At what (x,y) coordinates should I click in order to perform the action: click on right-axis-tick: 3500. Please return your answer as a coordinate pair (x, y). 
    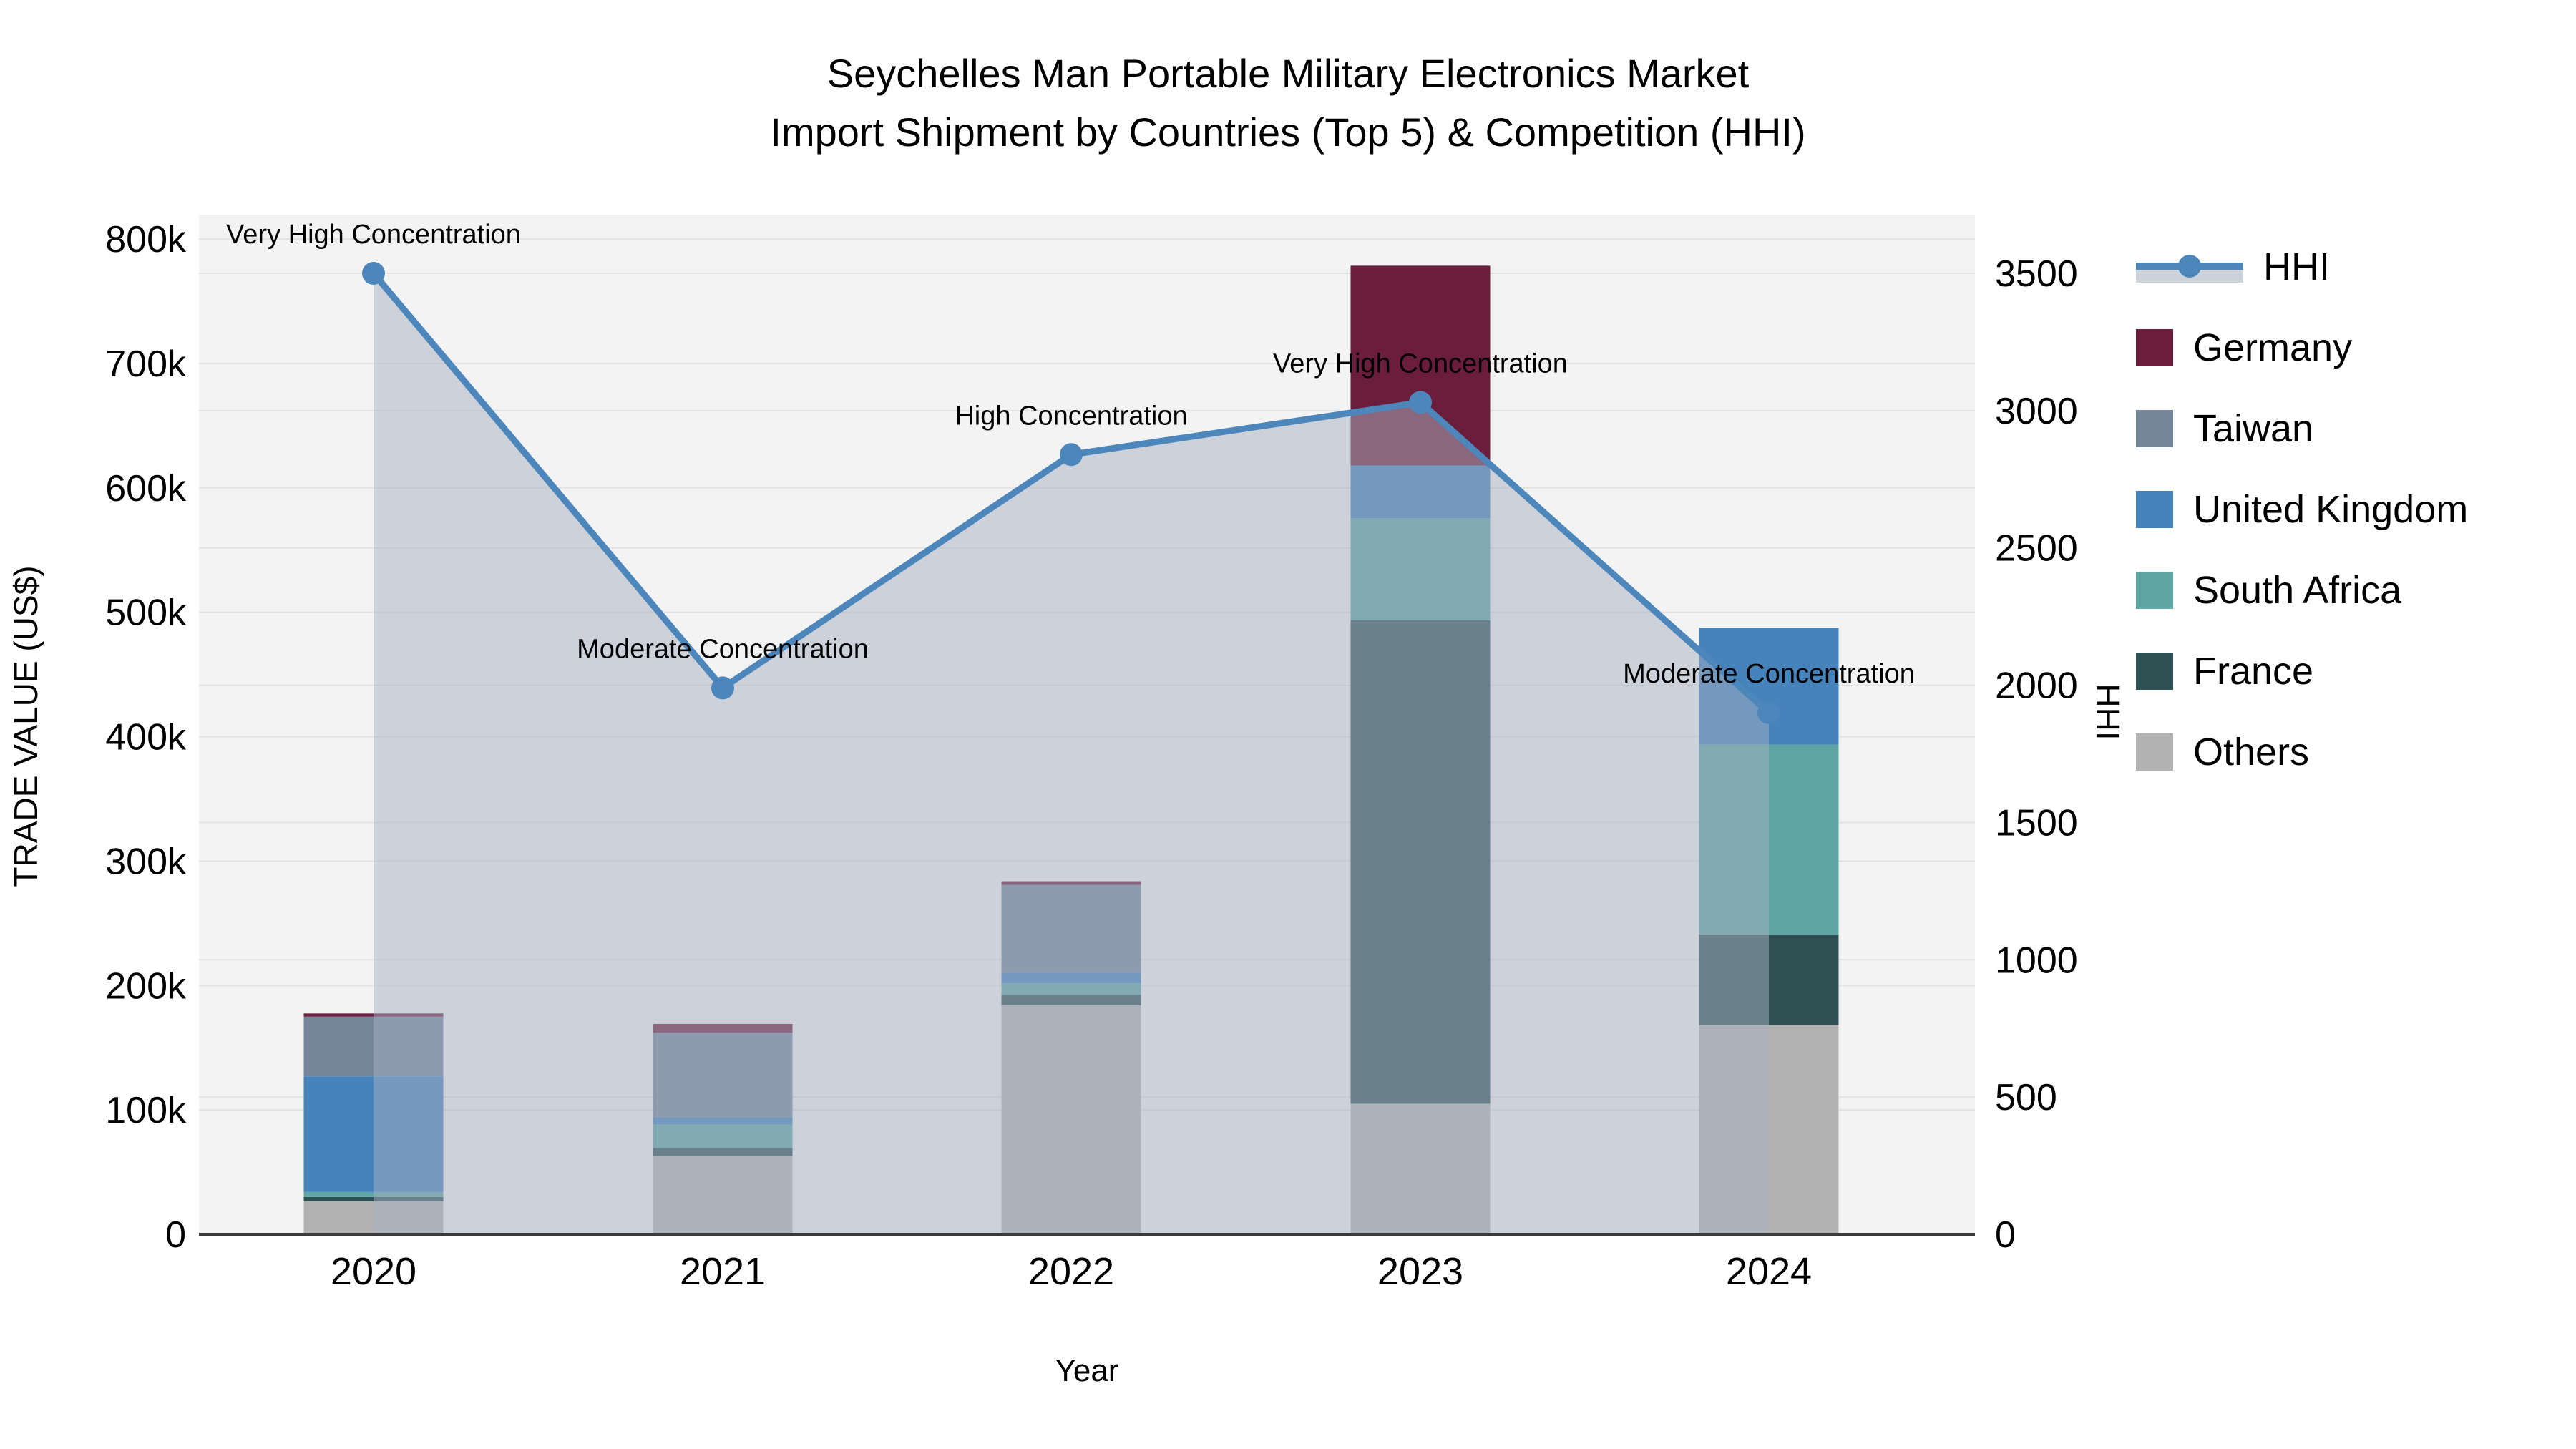
    Looking at the image, I should click on (2036, 274).